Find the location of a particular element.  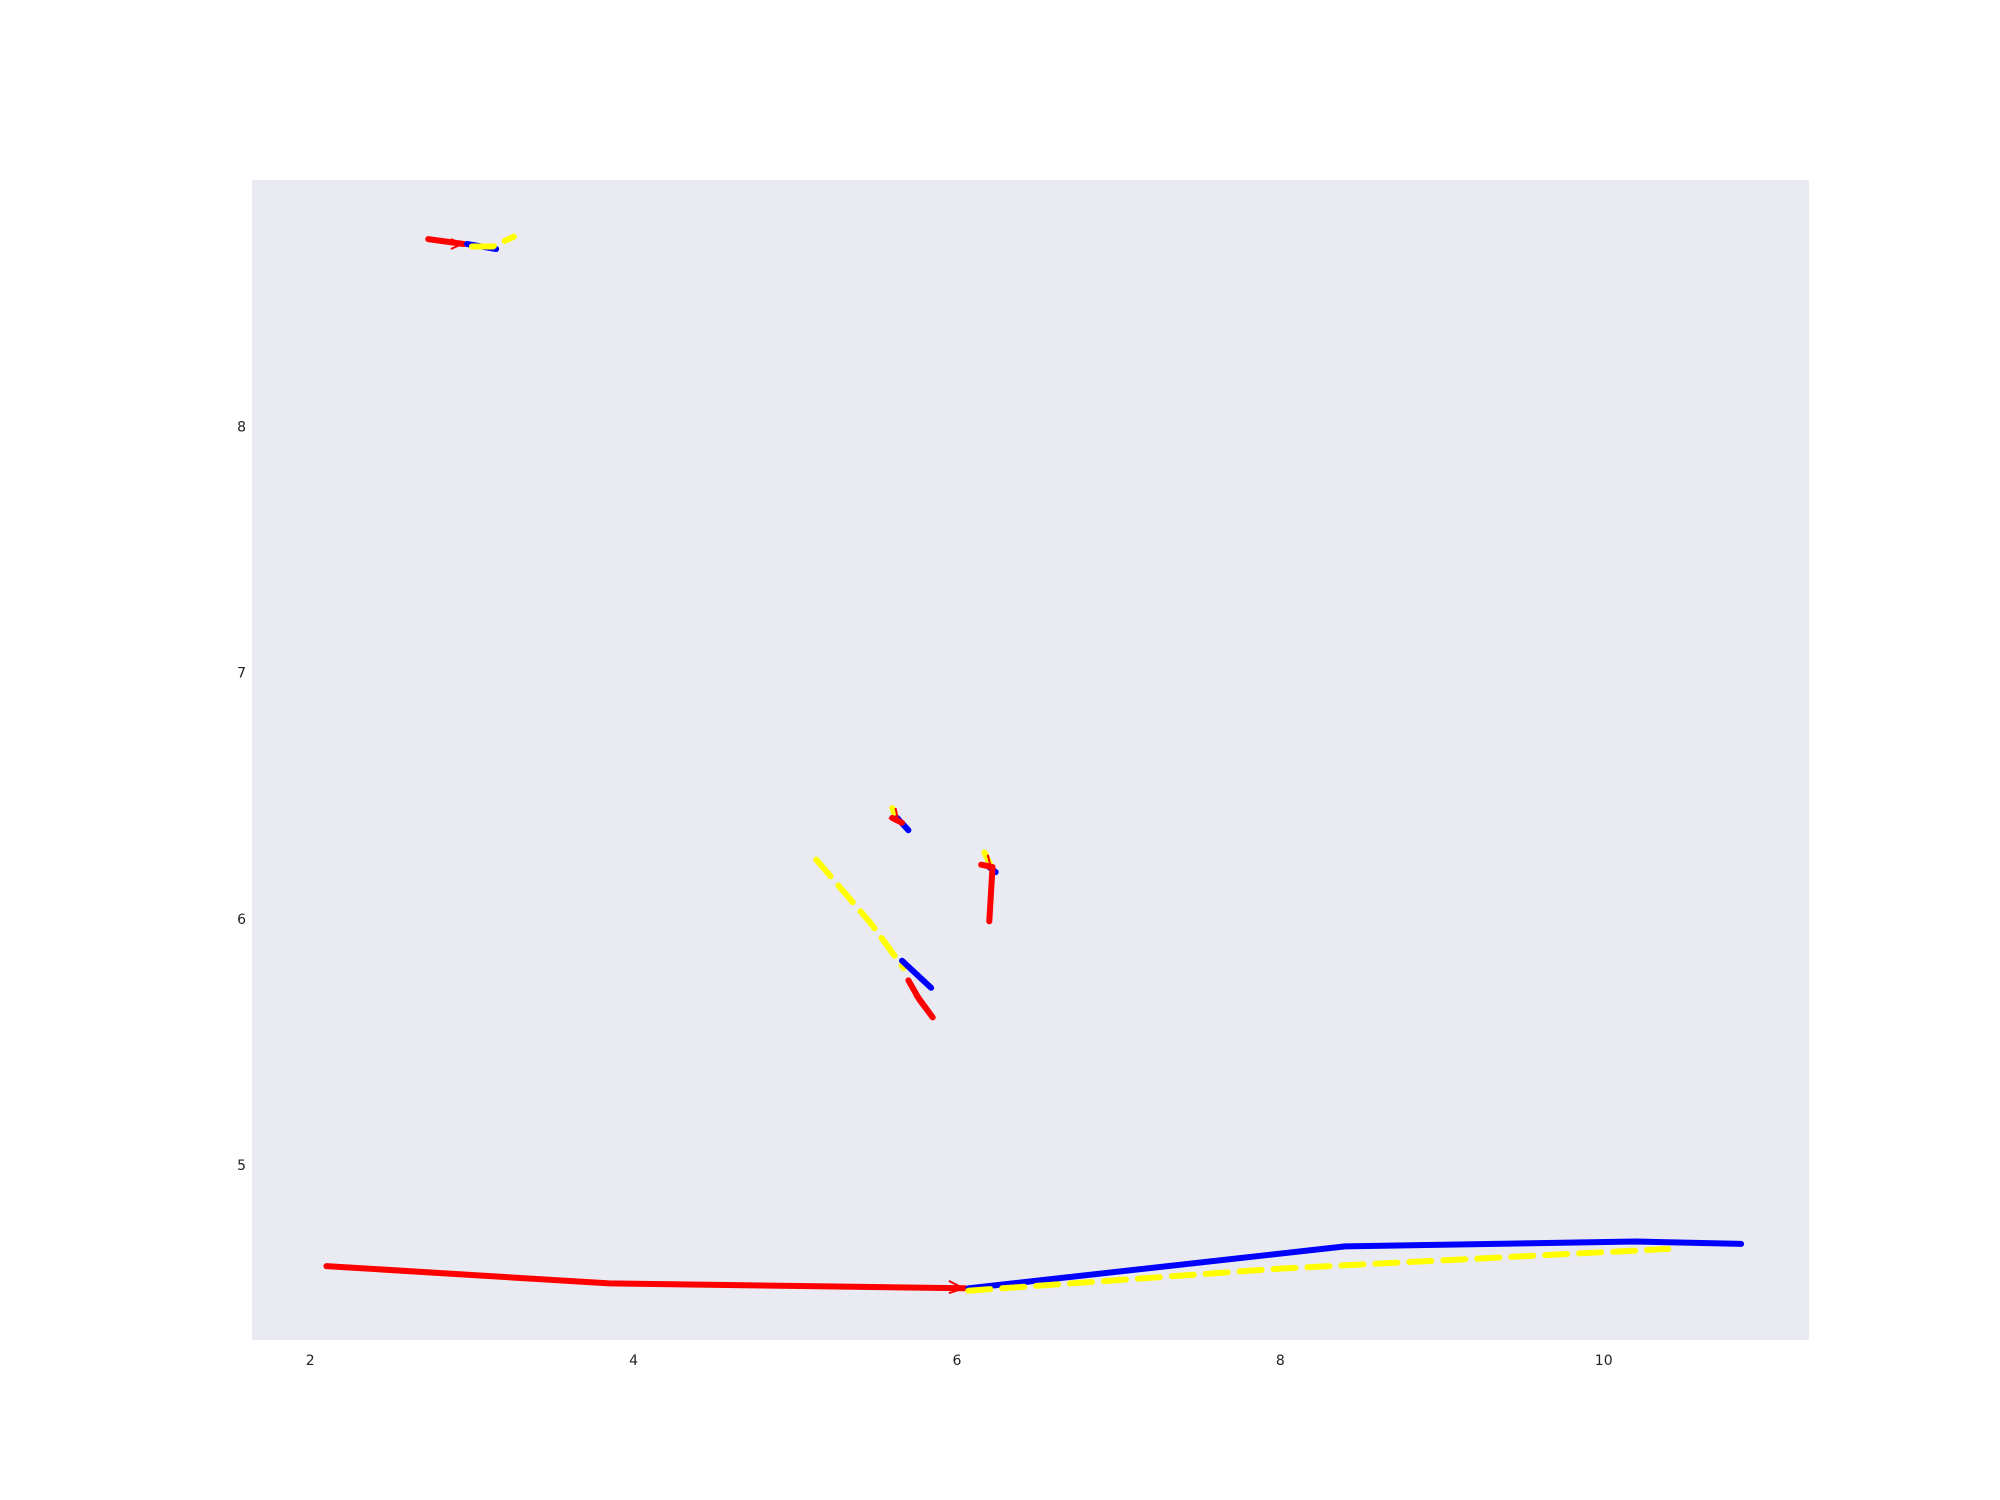

x-tick-label: 6 is located at coordinates (956, 1361).